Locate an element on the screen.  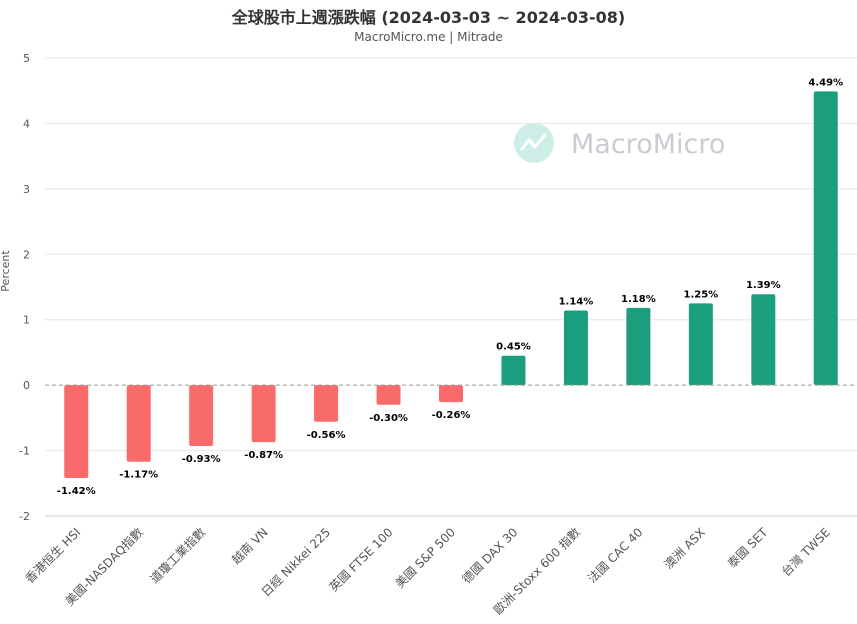
x-tick-label: 香港恒生 HSI is located at coordinates (53, 555).